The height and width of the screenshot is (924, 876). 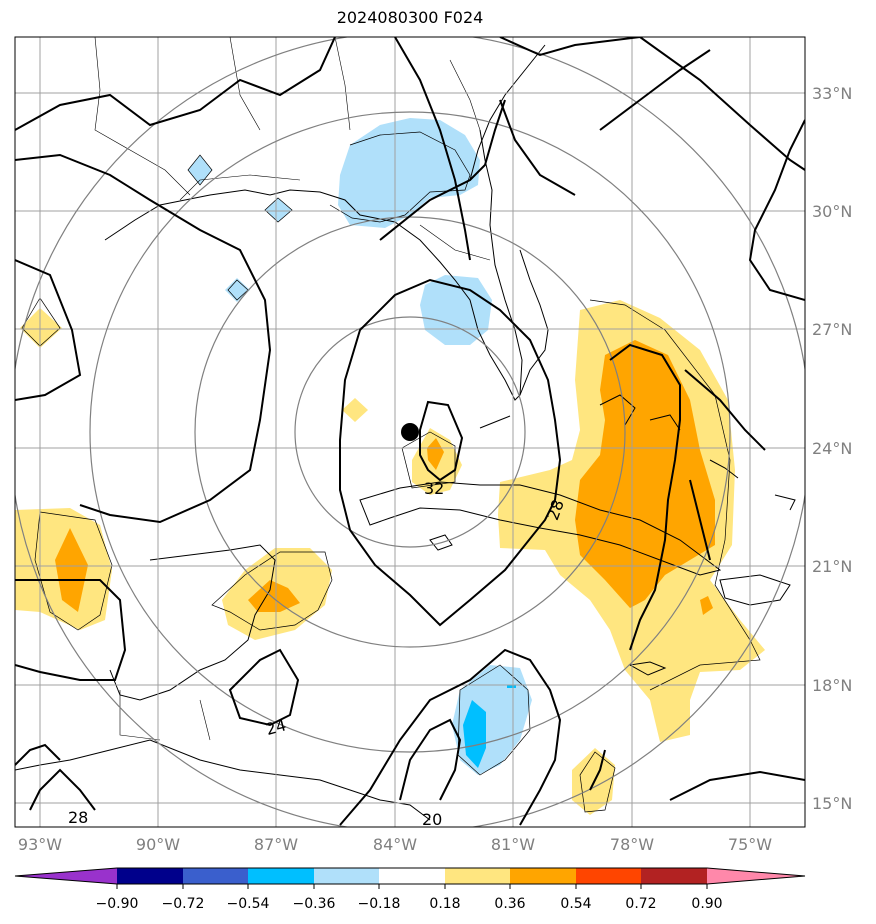 What do you see at coordinates (832, 685) in the screenshot?
I see `lat-label-18: 18°N` at bounding box center [832, 685].